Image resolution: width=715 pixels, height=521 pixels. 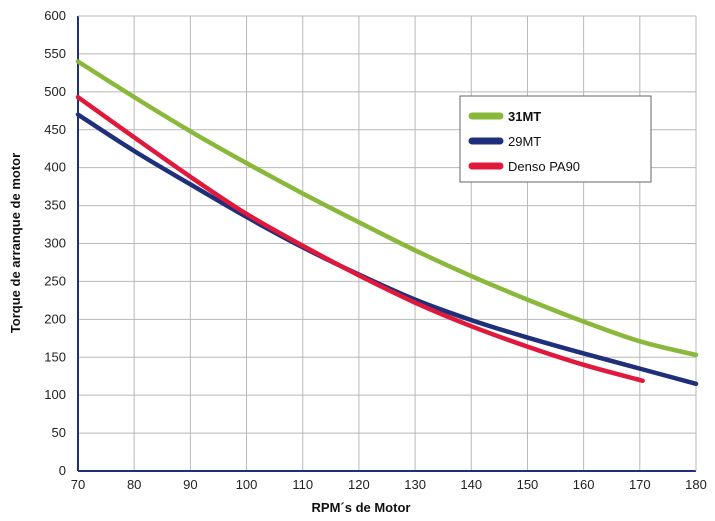 I want to click on legend-entry-denso-pa90: Denso PA90, so click(x=544, y=166).